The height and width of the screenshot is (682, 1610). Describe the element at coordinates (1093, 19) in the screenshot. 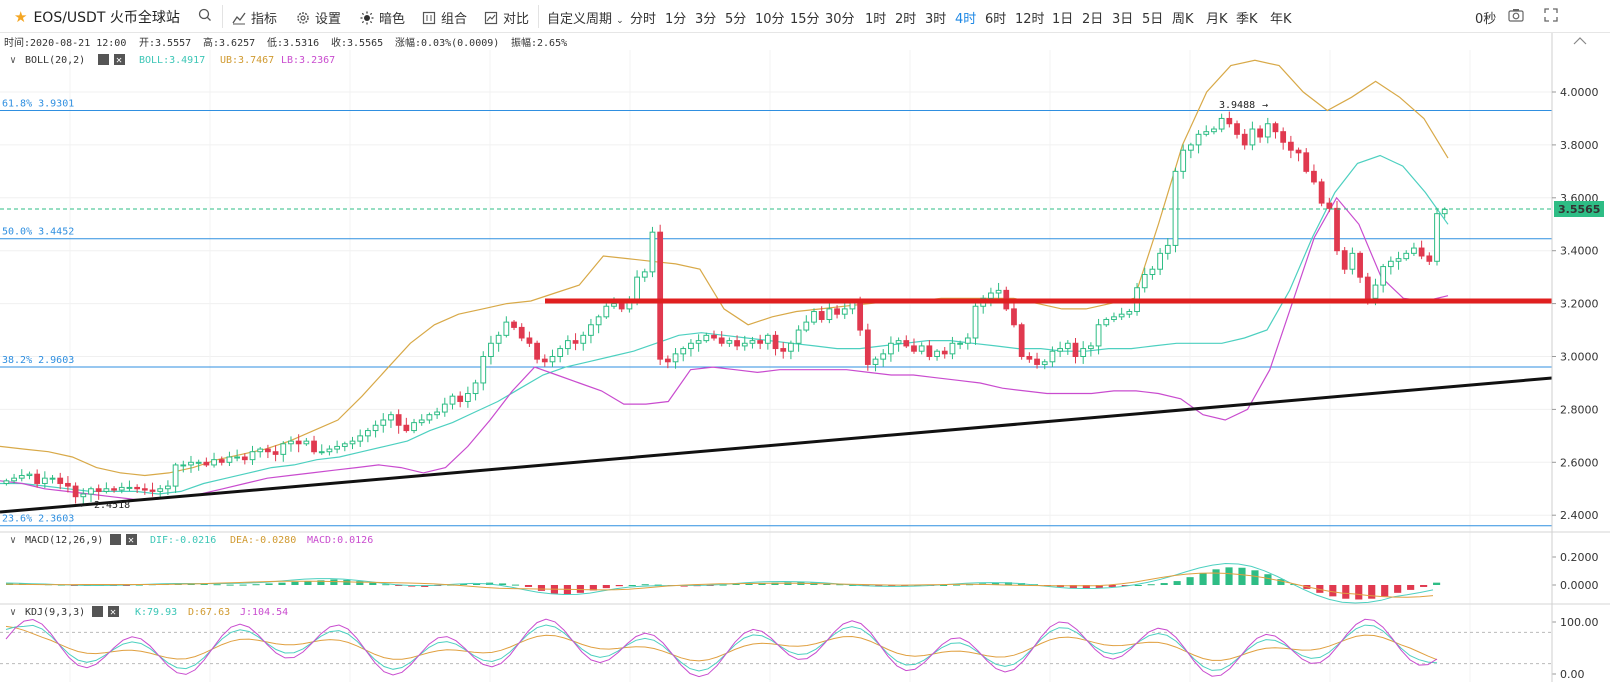

I see `period-14: 2日` at that location.